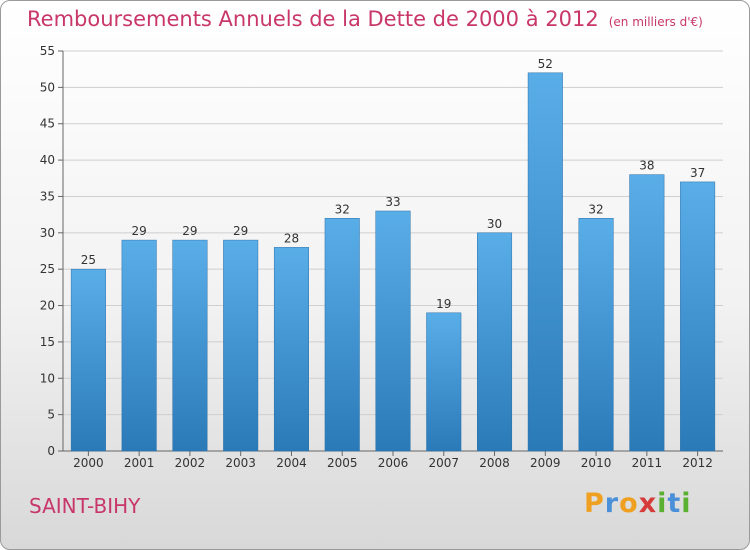 This screenshot has height=550, width=750. Describe the element at coordinates (51, 415) in the screenshot. I see `y-tick-label: 5` at that location.